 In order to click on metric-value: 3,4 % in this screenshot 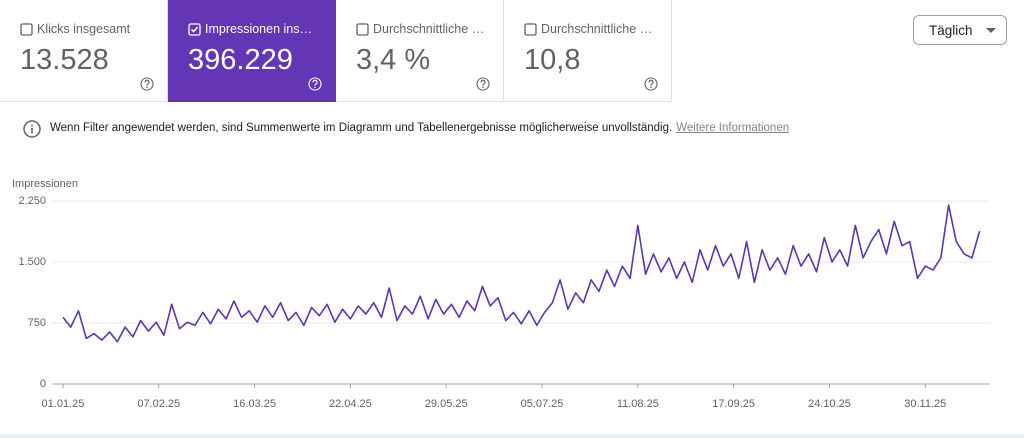, I will do `click(393, 60)`.